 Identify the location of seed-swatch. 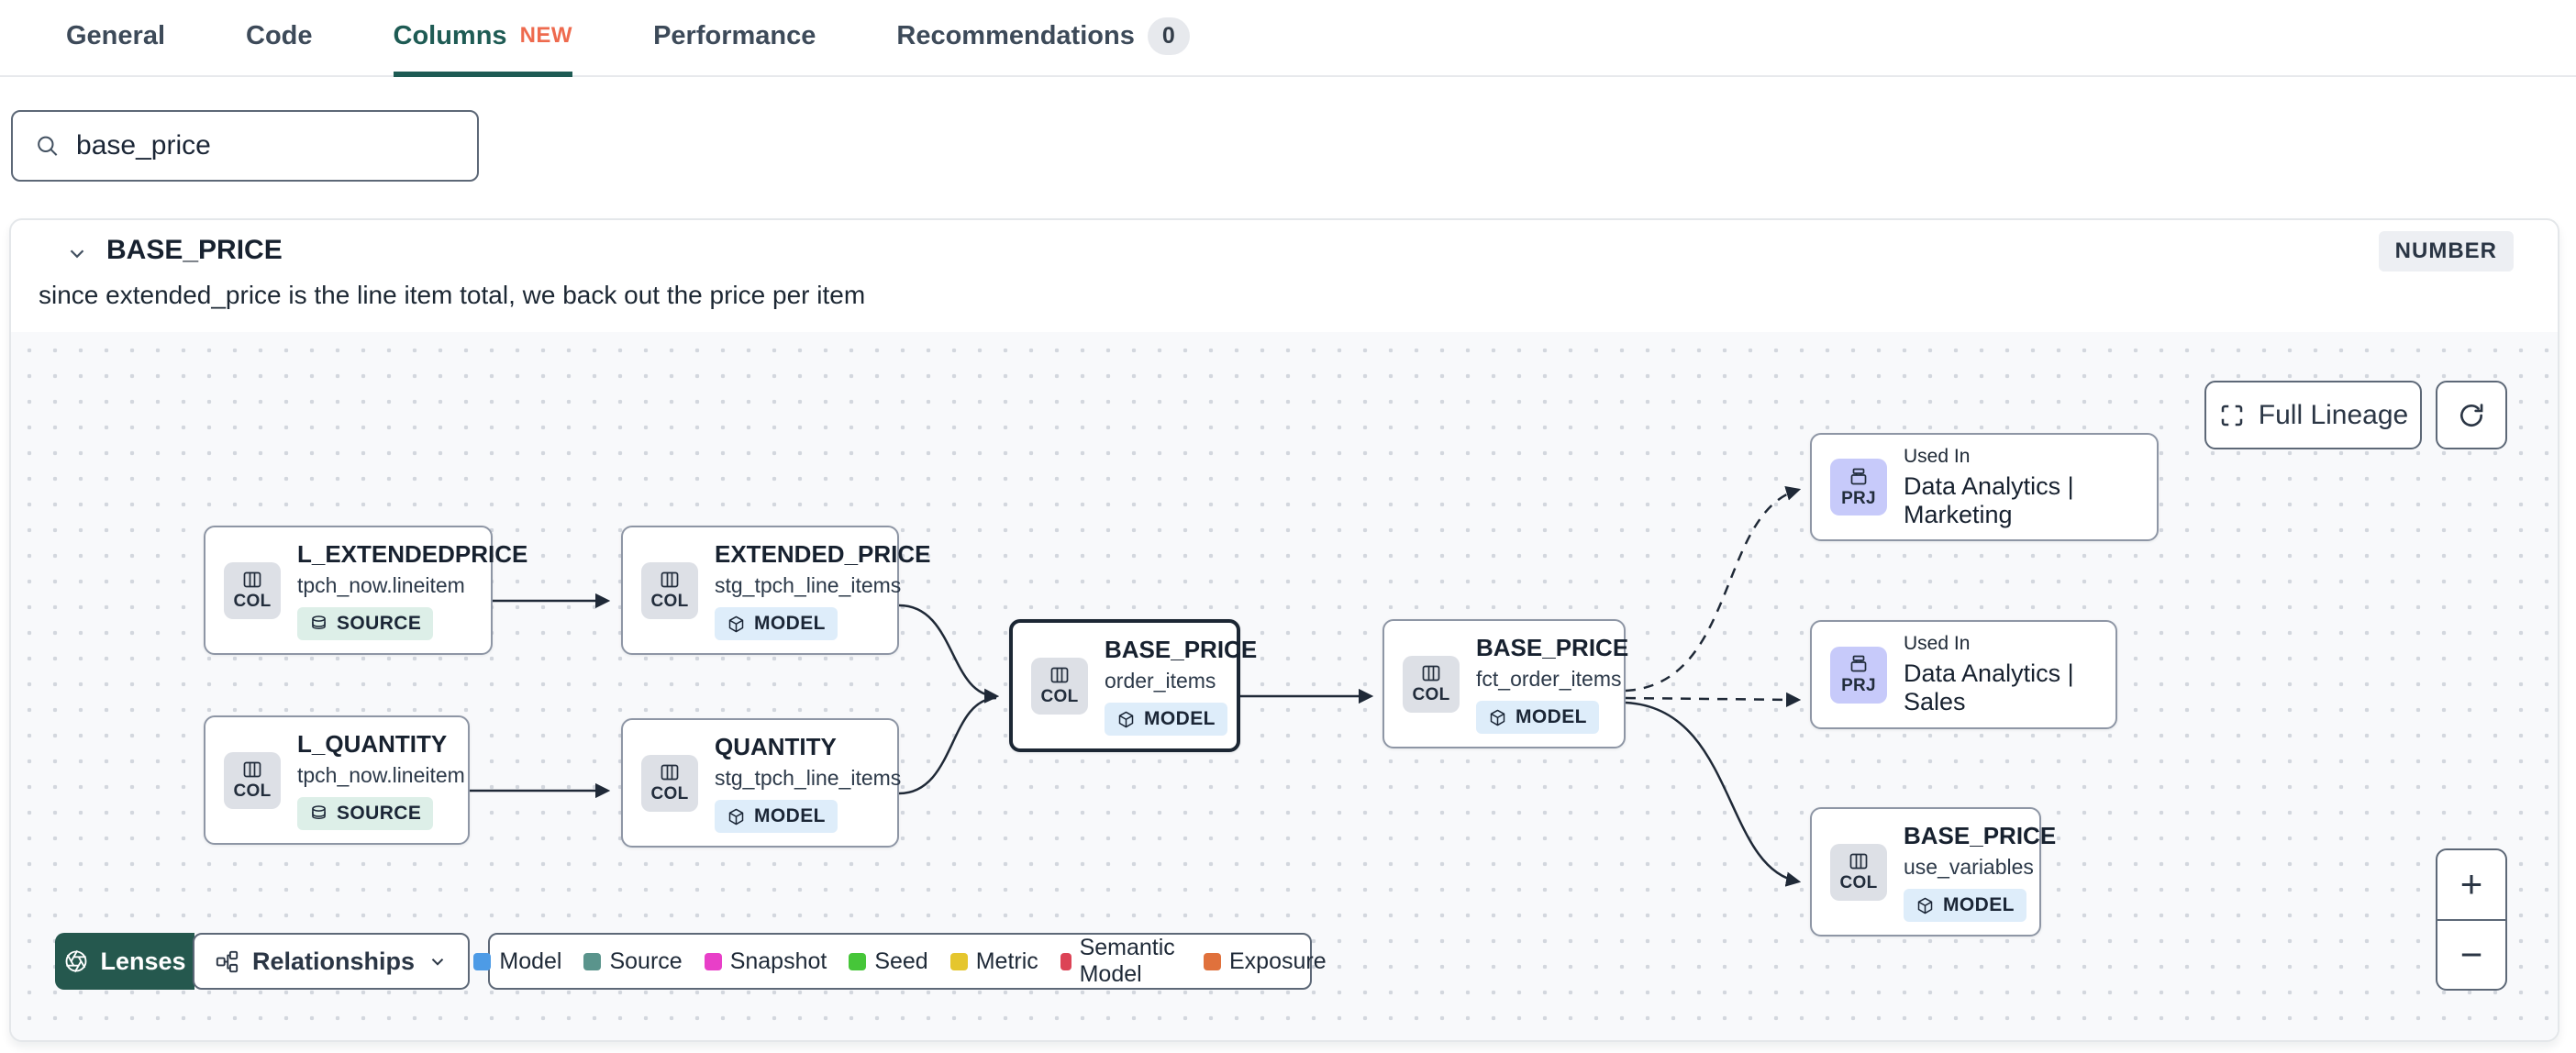
(858, 961).